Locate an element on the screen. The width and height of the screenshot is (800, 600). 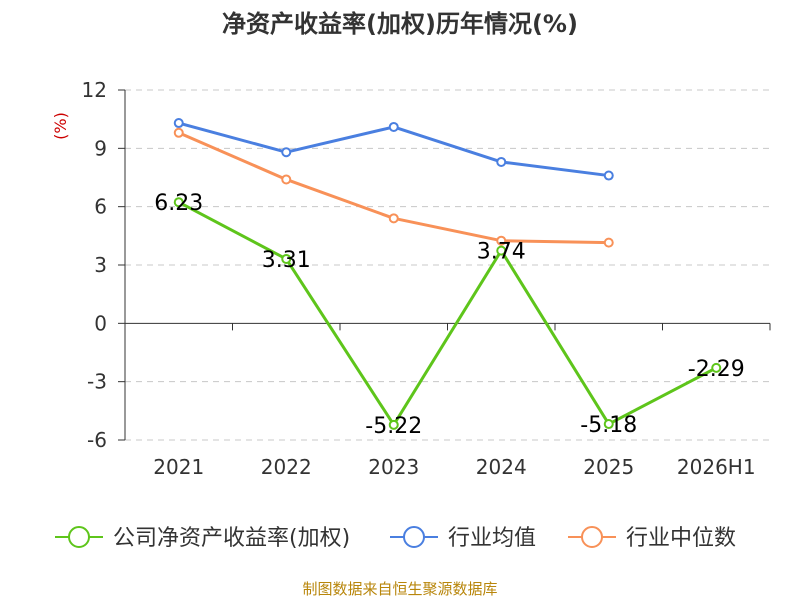
legend: 公司净资产收益率(加权) 行业均值 行业中位数 is located at coordinates (395, 538).